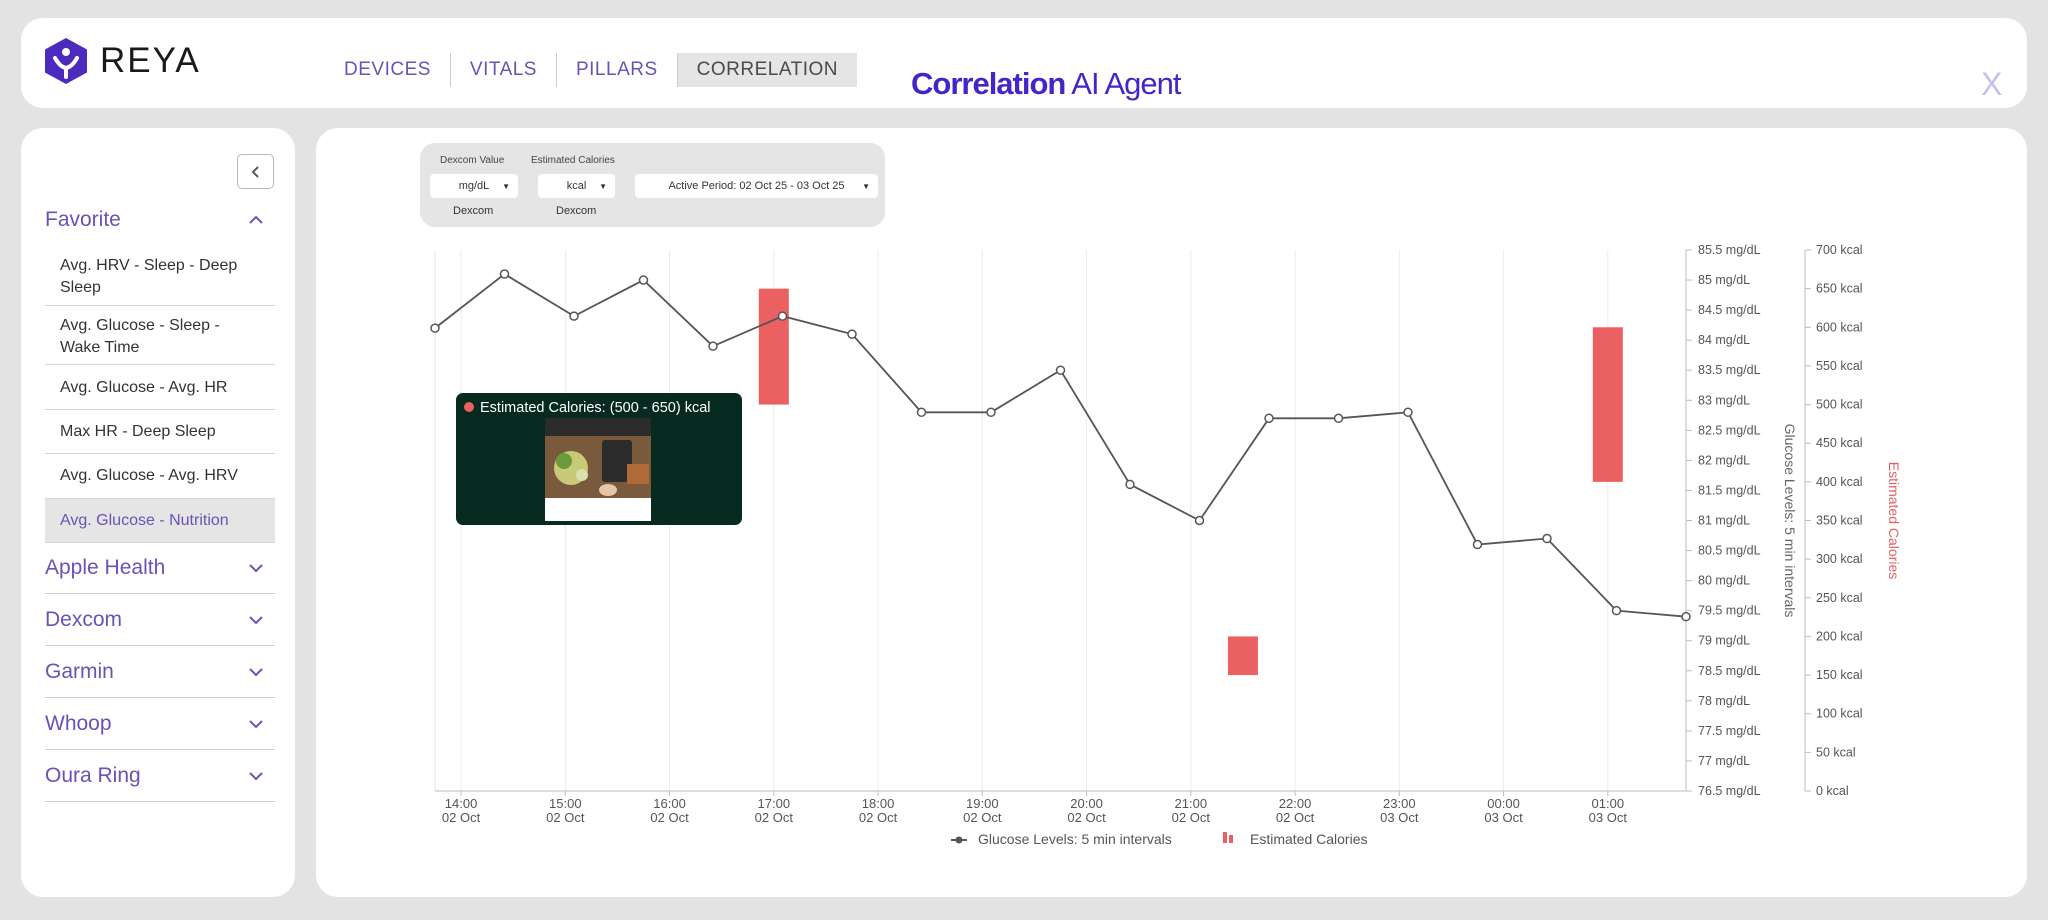 The height and width of the screenshot is (920, 2048). I want to click on legend-bar-swatch, so click(1225, 837).